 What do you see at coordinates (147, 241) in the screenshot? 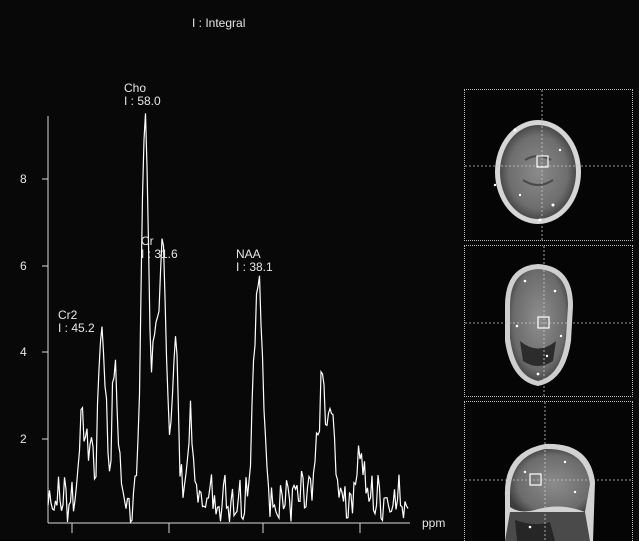
I see `peak-label-cr: Cr` at bounding box center [147, 241].